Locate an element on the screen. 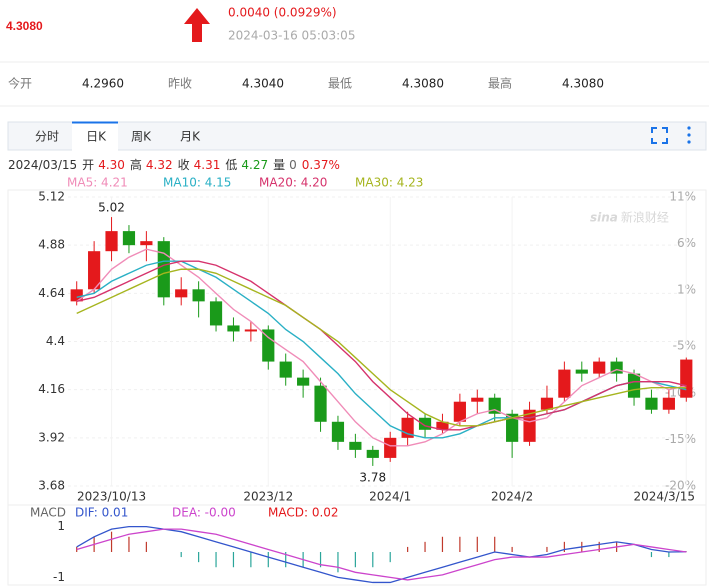 The width and height of the screenshot is (709, 586). up-arrow is located at coordinates (197, 25).